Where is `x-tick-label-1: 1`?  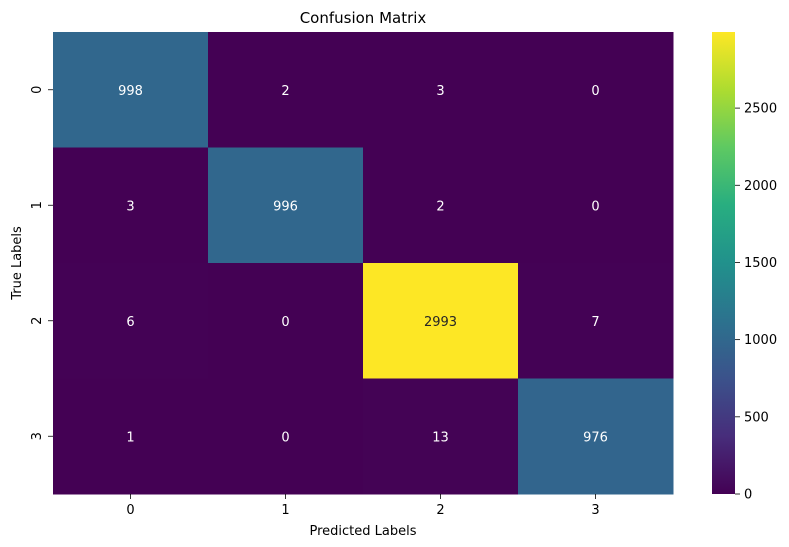
x-tick-label-1: 1 is located at coordinates (285, 510).